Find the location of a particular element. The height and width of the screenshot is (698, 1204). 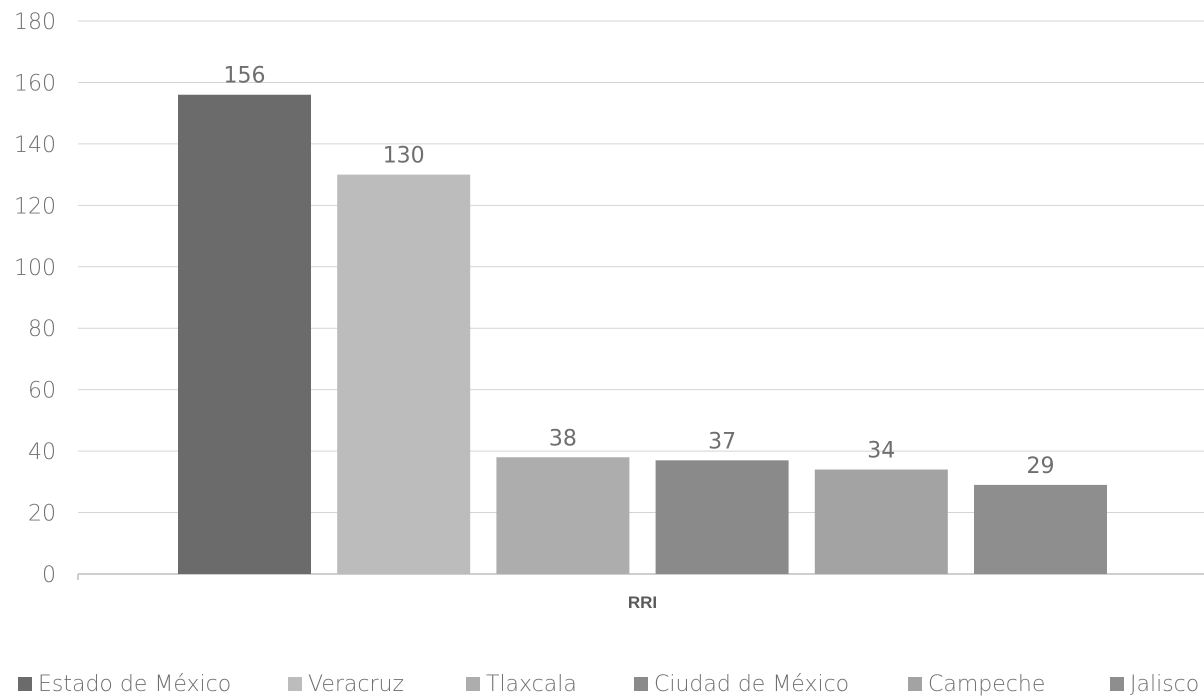

legend-label: Campeche is located at coordinates (987, 684).